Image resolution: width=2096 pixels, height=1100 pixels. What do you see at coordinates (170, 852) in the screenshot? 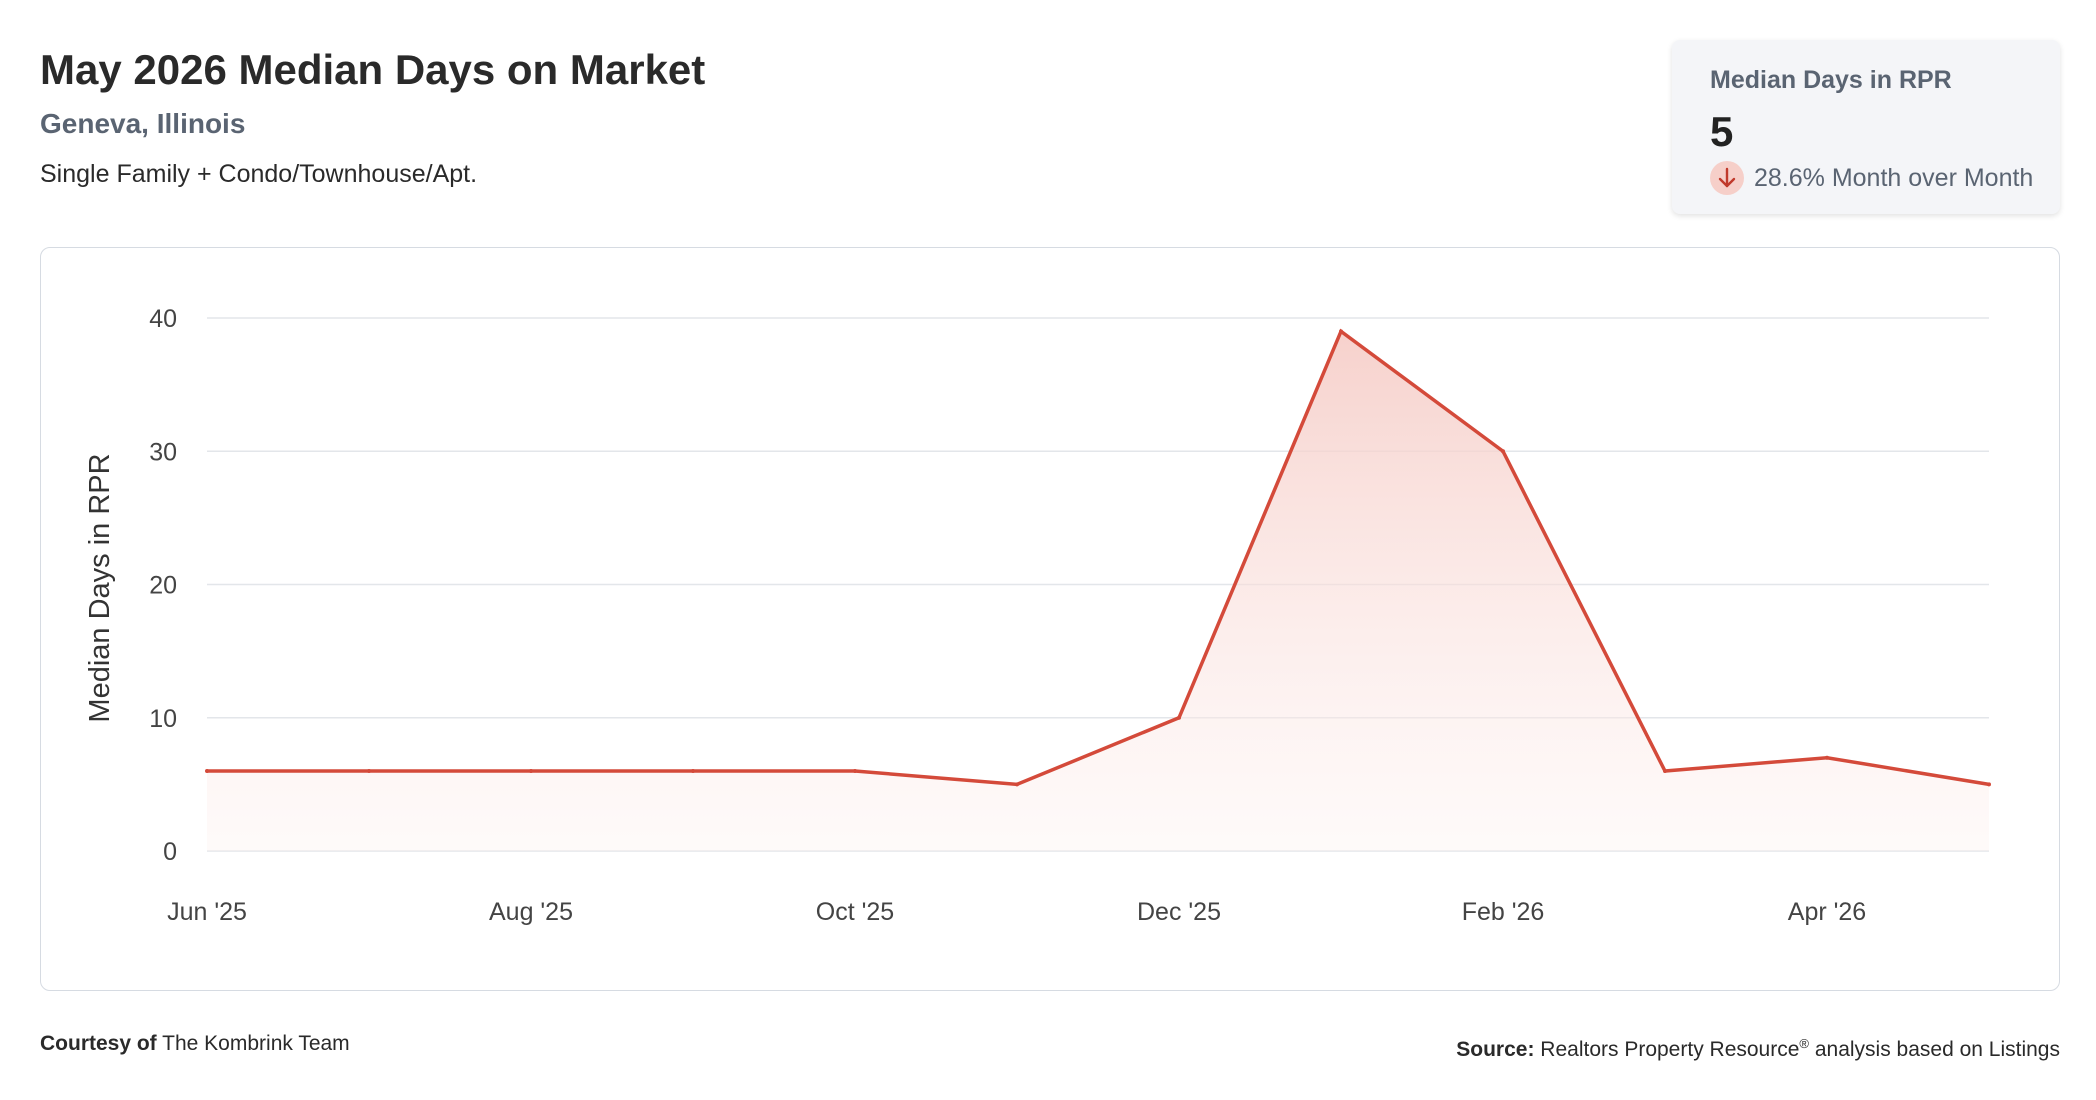
I see `y-tick-label: 0` at bounding box center [170, 852].